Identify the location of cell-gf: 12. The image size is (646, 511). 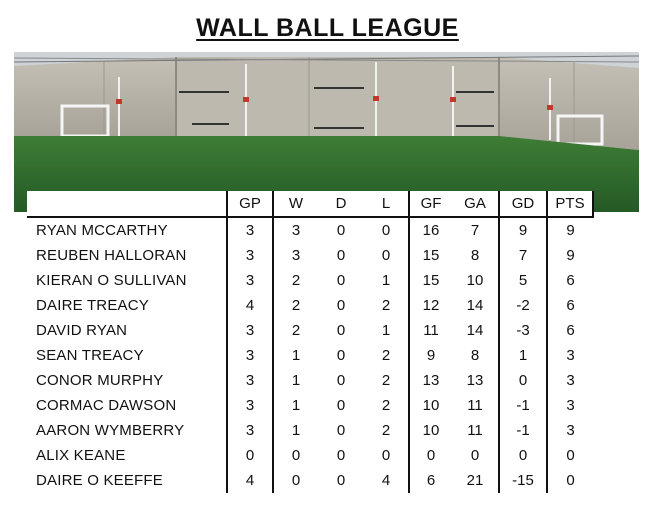
(430, 305).